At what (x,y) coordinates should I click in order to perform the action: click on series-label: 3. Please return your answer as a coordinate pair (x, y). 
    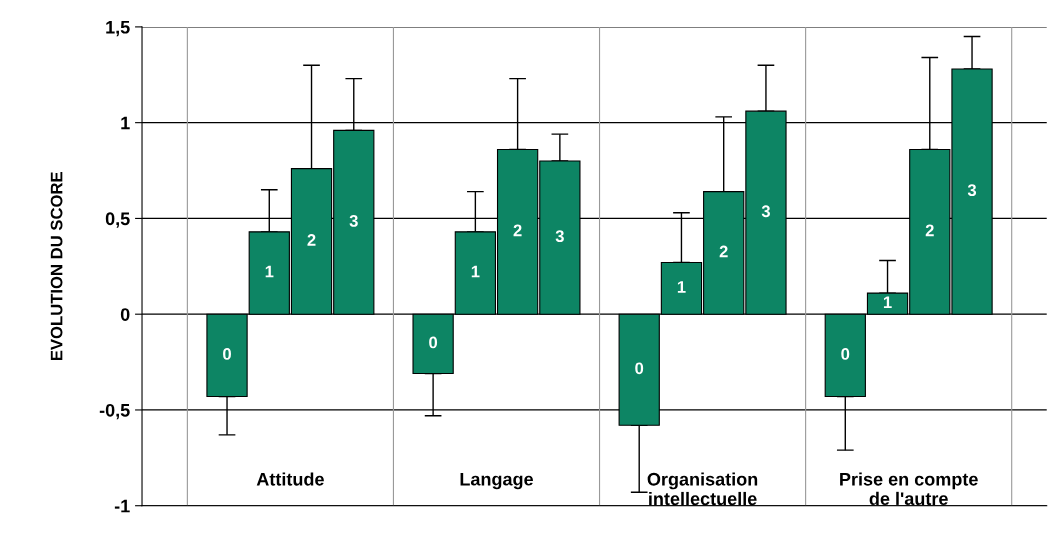
    Looking at the image, I should click on (972, 190).